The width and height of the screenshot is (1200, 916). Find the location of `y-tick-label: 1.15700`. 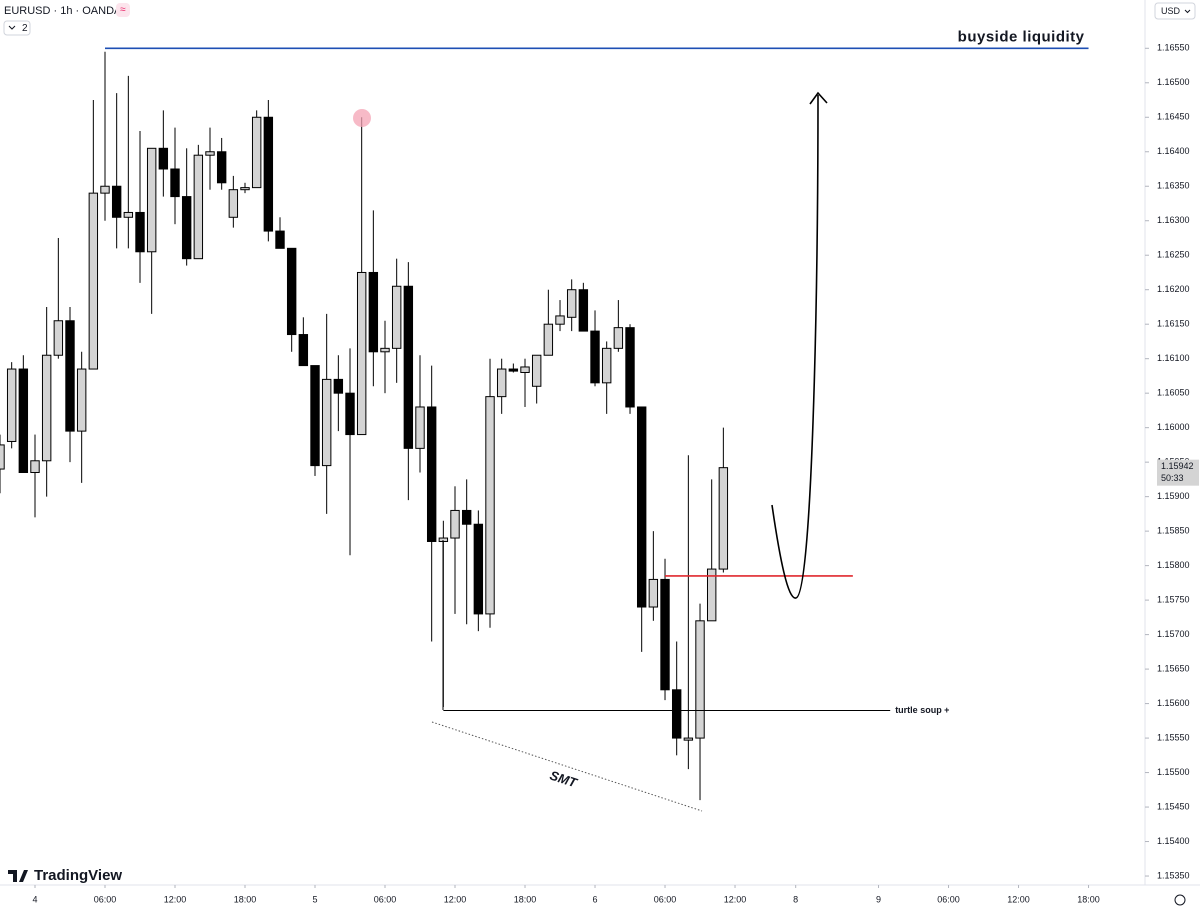

y-tick-label: 1.15700 is located at coordinates (1173, 634).